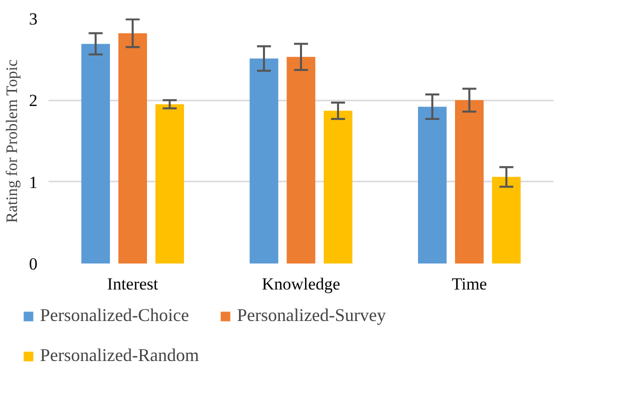  I want to click on y-tick-label: 0, so click(33, 264).